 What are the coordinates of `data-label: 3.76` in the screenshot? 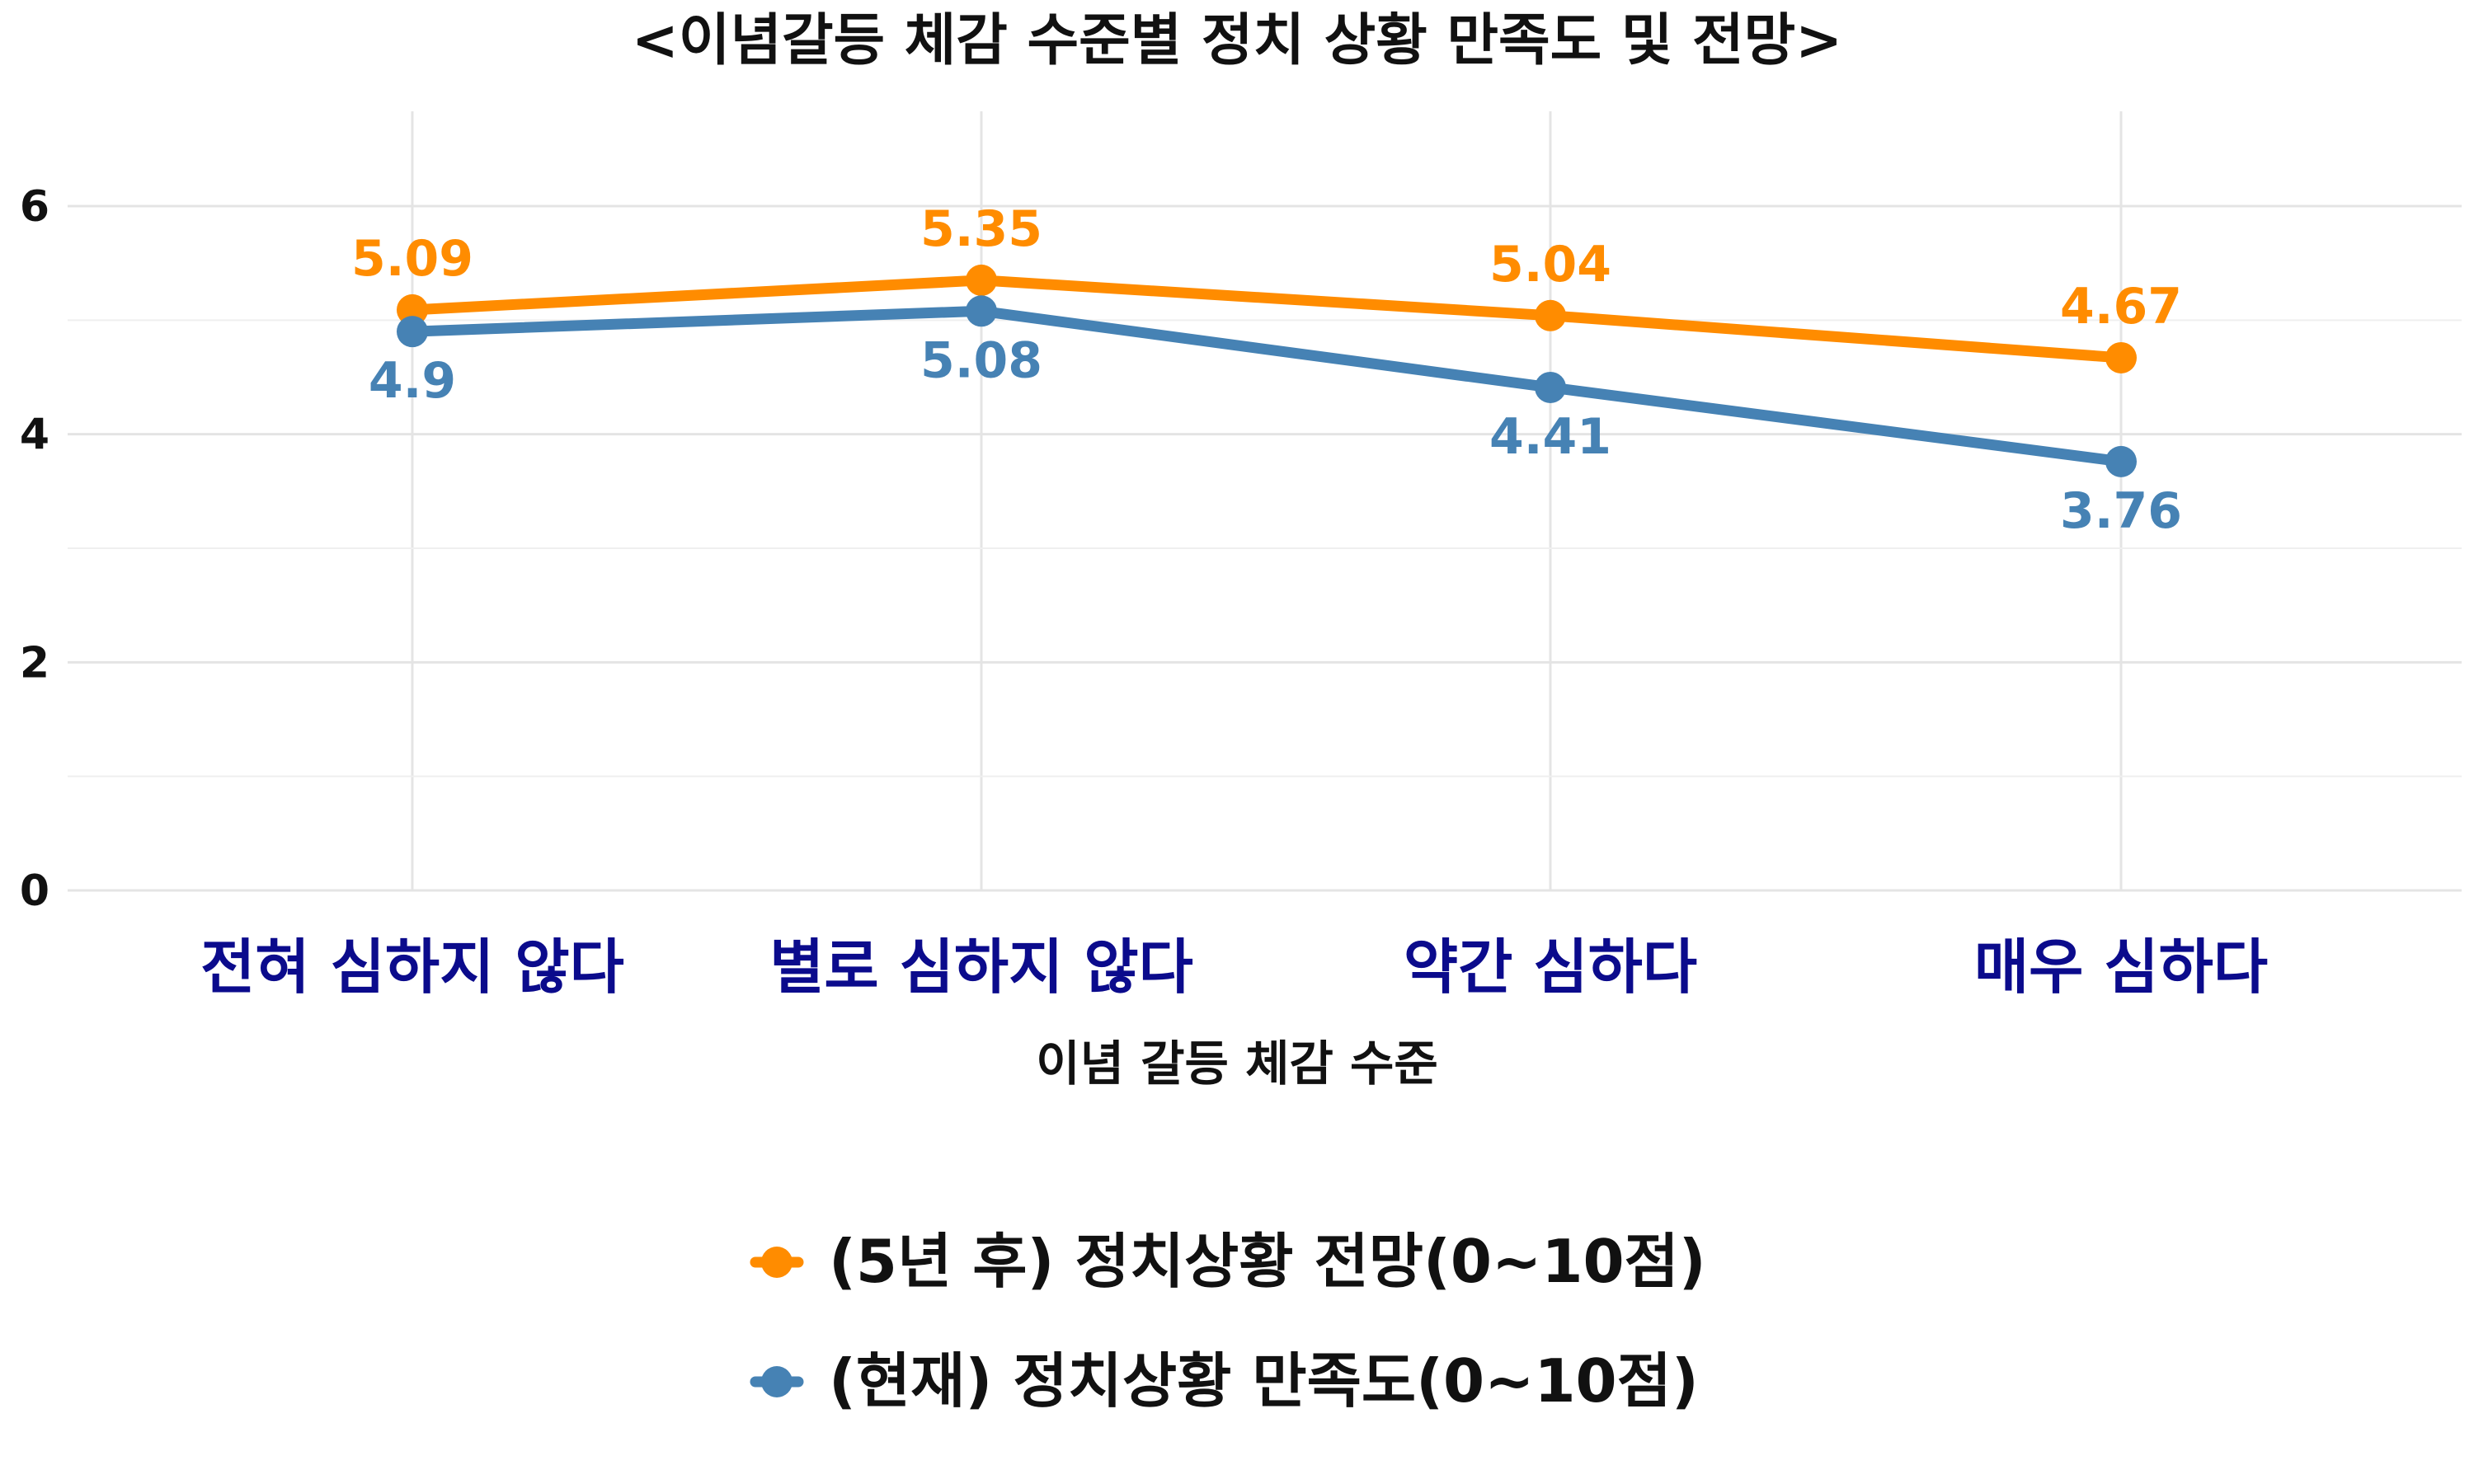 It's located at (2121, 511).